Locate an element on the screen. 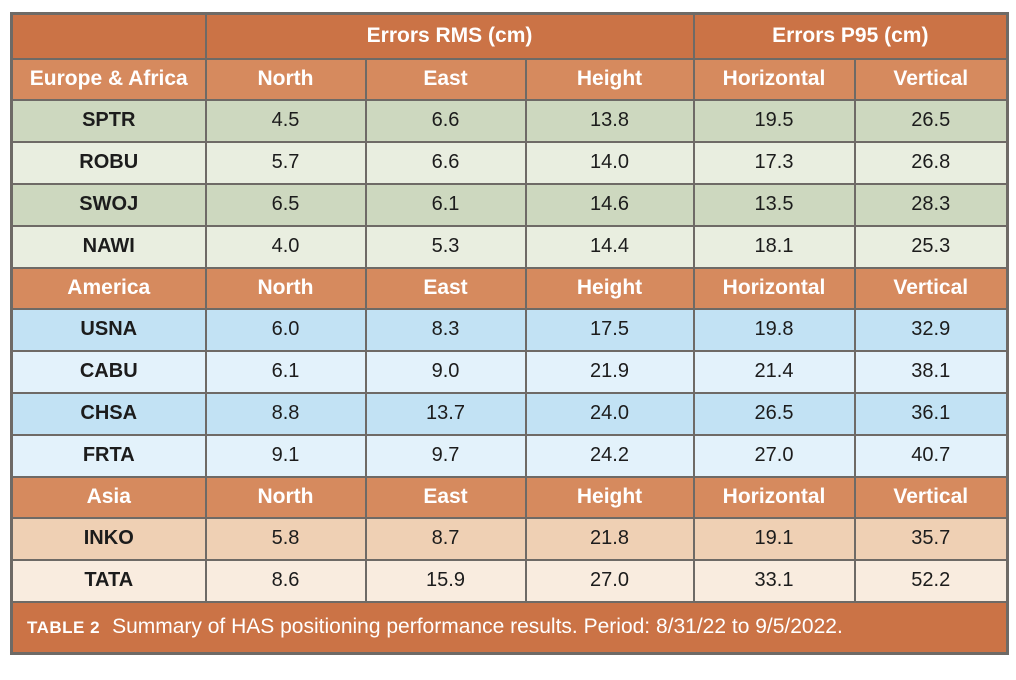 The height and width of the screenshot is (680, 1016). value-cell: 18.1 is located at coordinates (774, 246).